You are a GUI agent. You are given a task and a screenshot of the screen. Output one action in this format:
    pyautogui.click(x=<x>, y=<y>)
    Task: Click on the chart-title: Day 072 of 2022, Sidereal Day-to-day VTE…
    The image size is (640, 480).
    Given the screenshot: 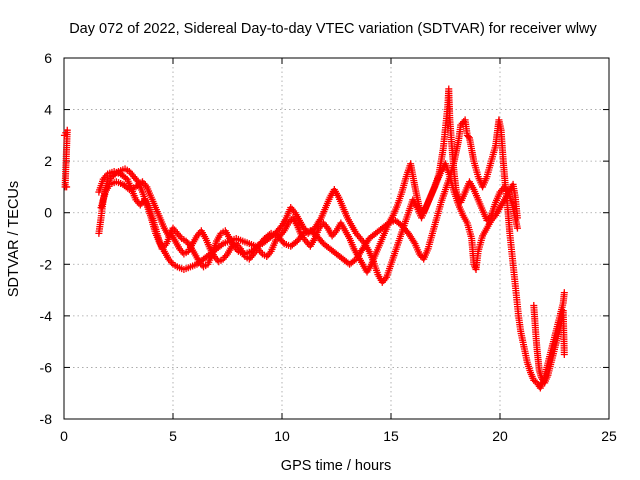 What is the action you would take?
    pyautogui.click(x=333, y=29)
    